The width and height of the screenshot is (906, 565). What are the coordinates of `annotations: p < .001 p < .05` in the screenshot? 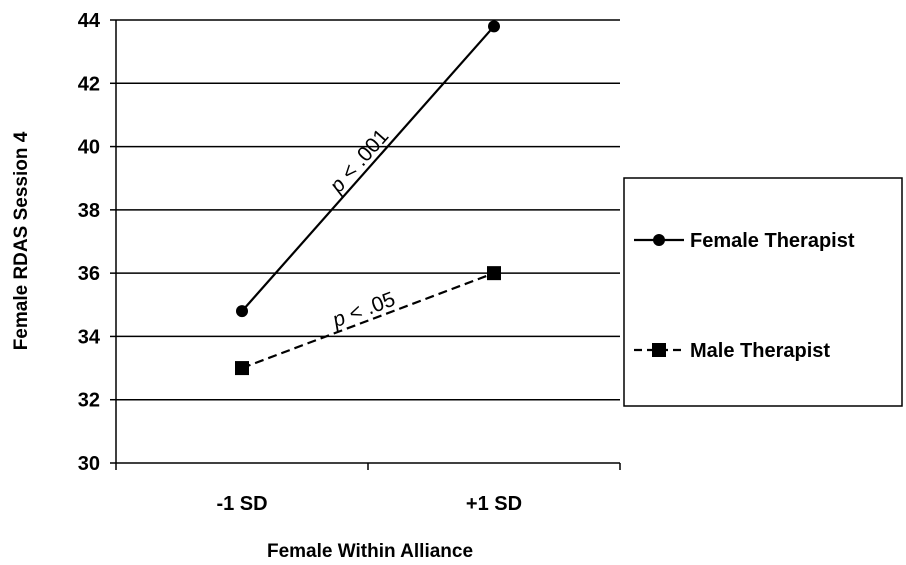 It's located at (362, 229).